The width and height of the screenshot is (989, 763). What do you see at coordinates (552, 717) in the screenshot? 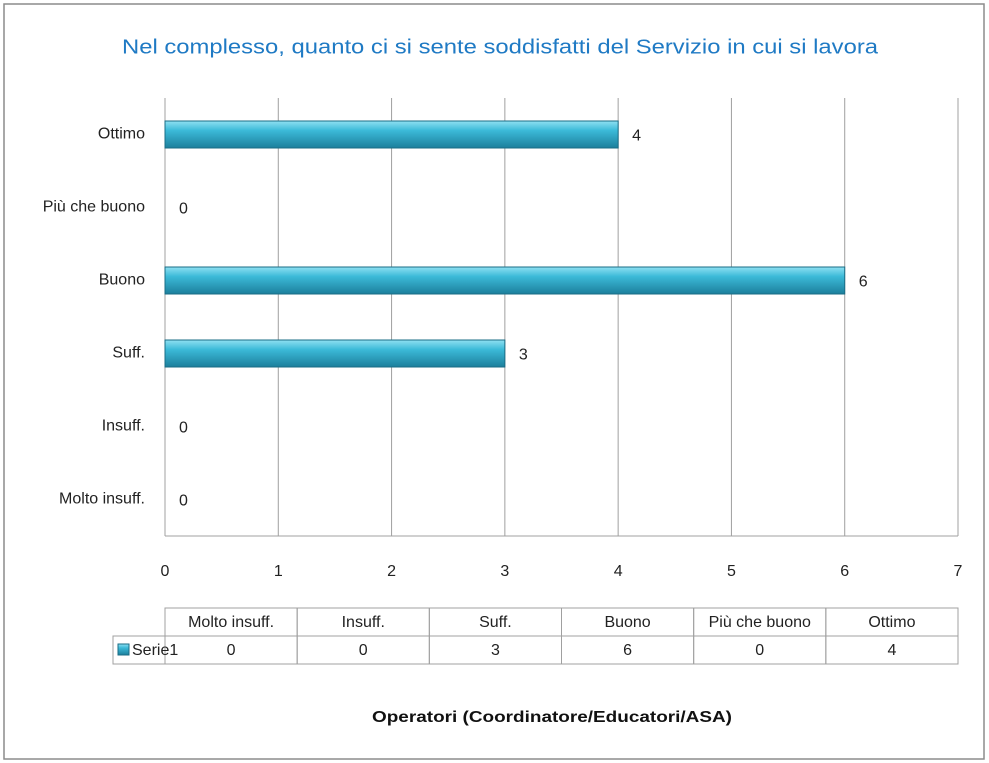
I see `x-axis-title: Operatori (Coordinatore/Educatori/ASA)` at bounding box center [552, 717].